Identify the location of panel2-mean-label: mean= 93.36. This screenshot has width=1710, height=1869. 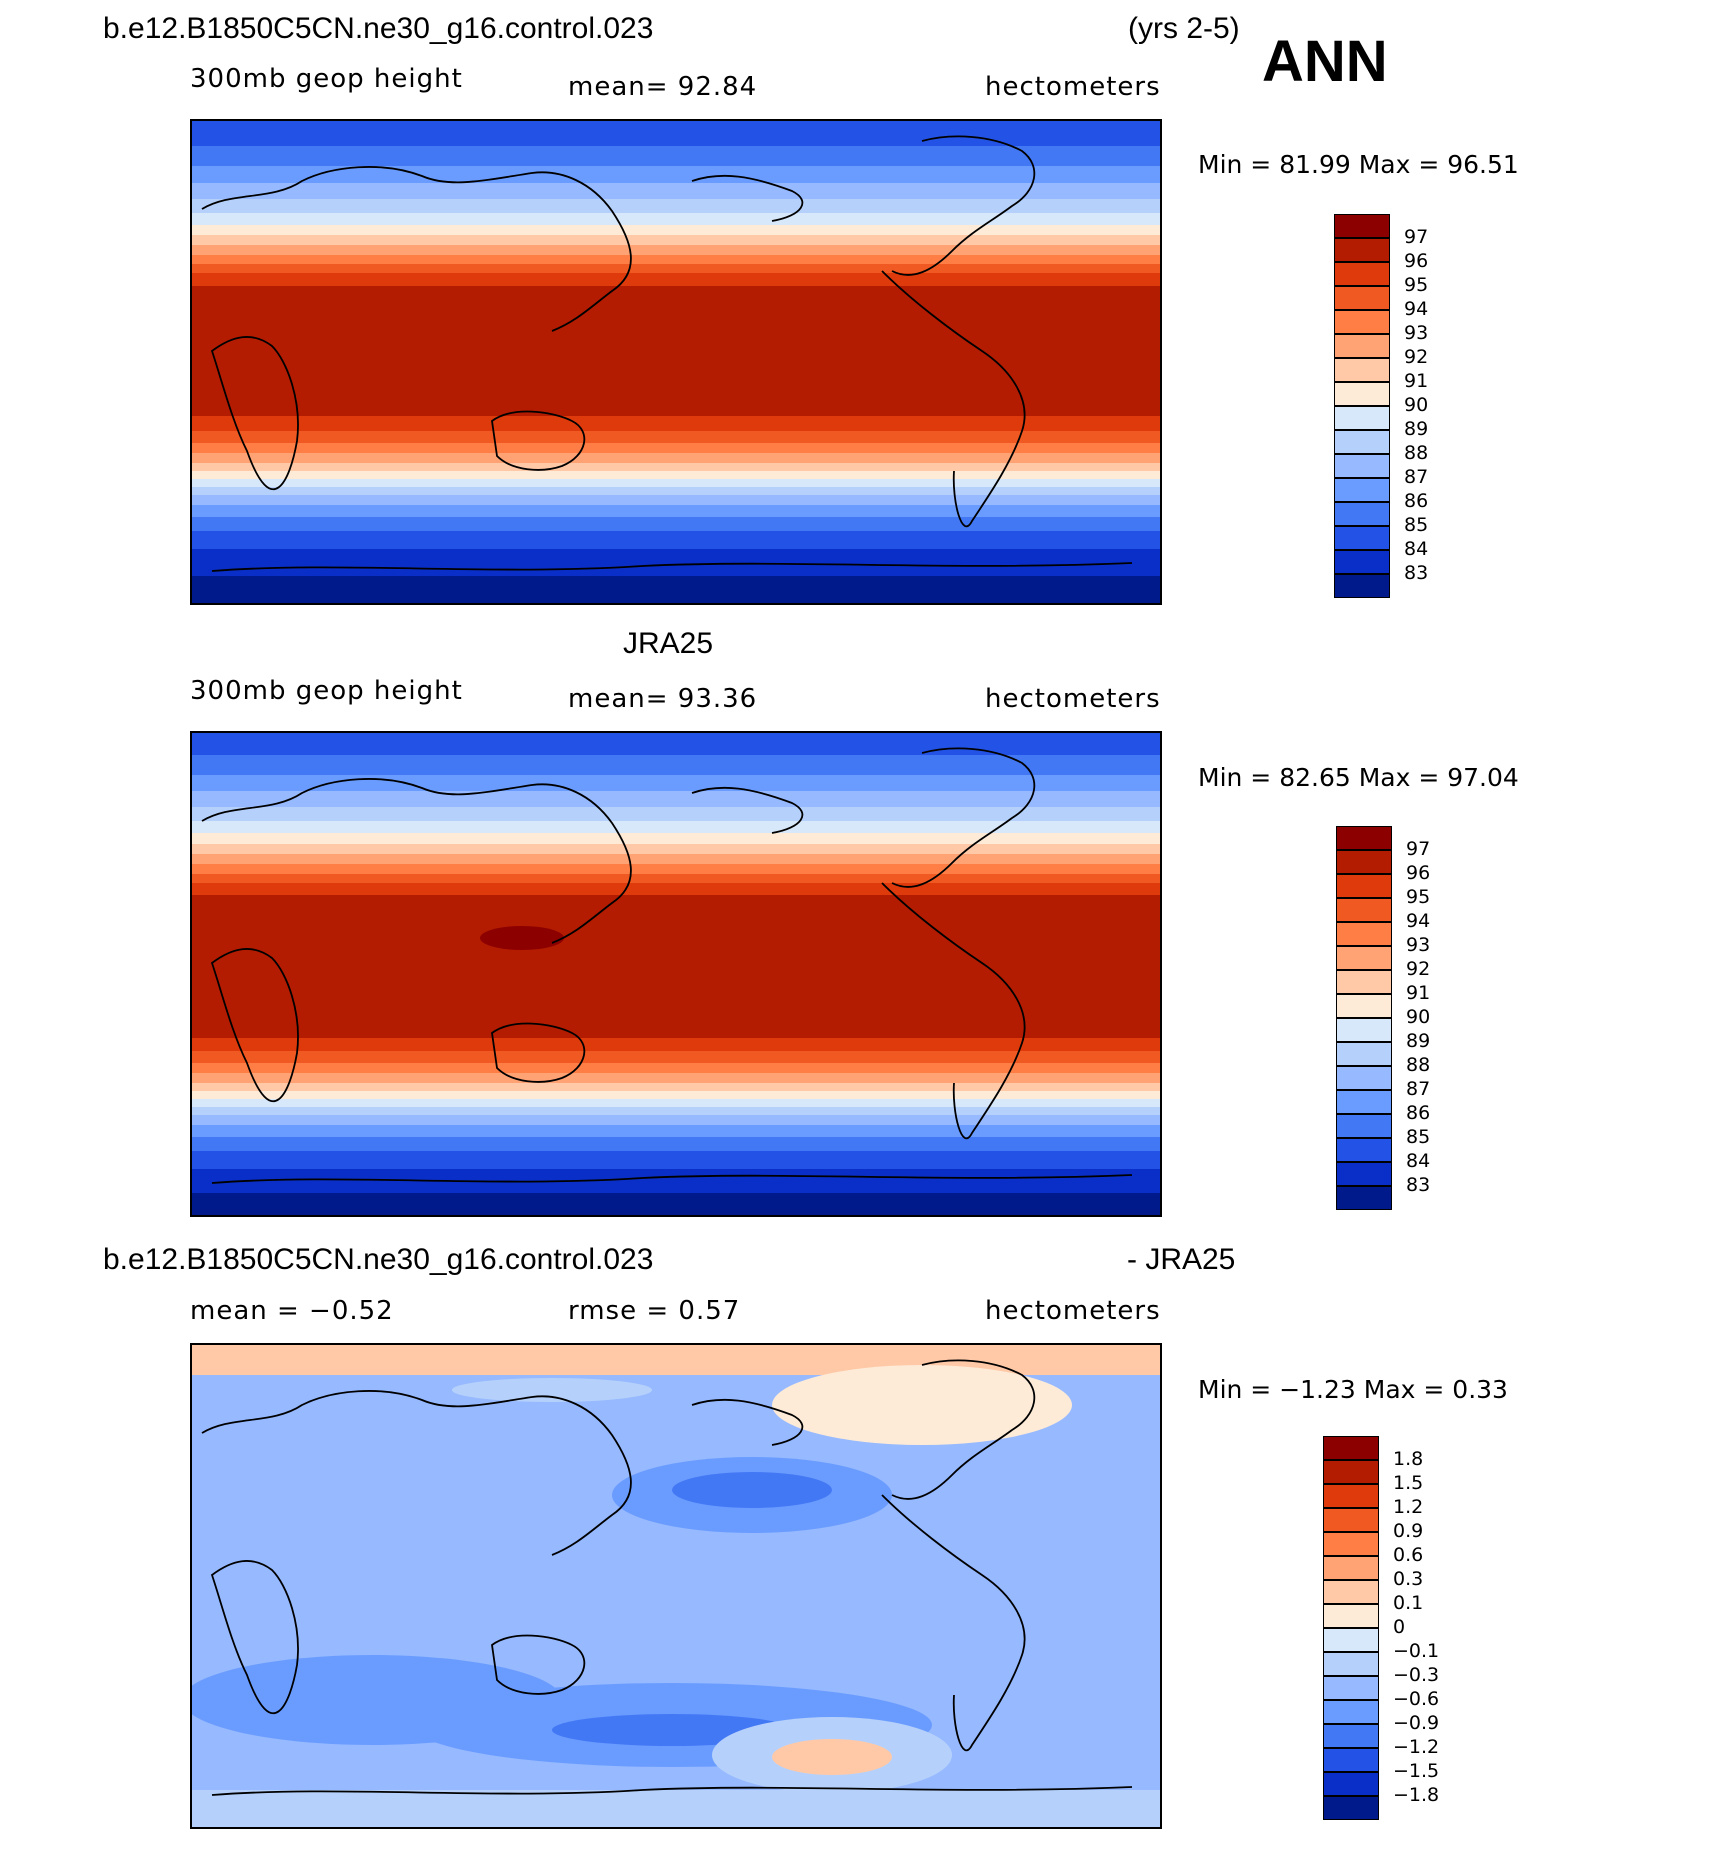
(663, 699).